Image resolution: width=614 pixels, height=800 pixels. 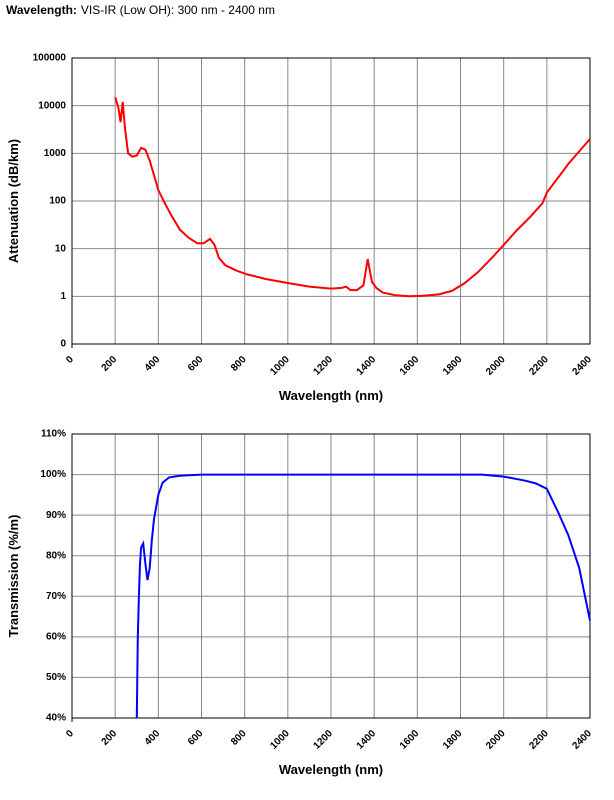 What do you see at coordinates (50, 58) in the screenshot?
I see `y-tick-label: 100000` at bounding box center [50, 58].